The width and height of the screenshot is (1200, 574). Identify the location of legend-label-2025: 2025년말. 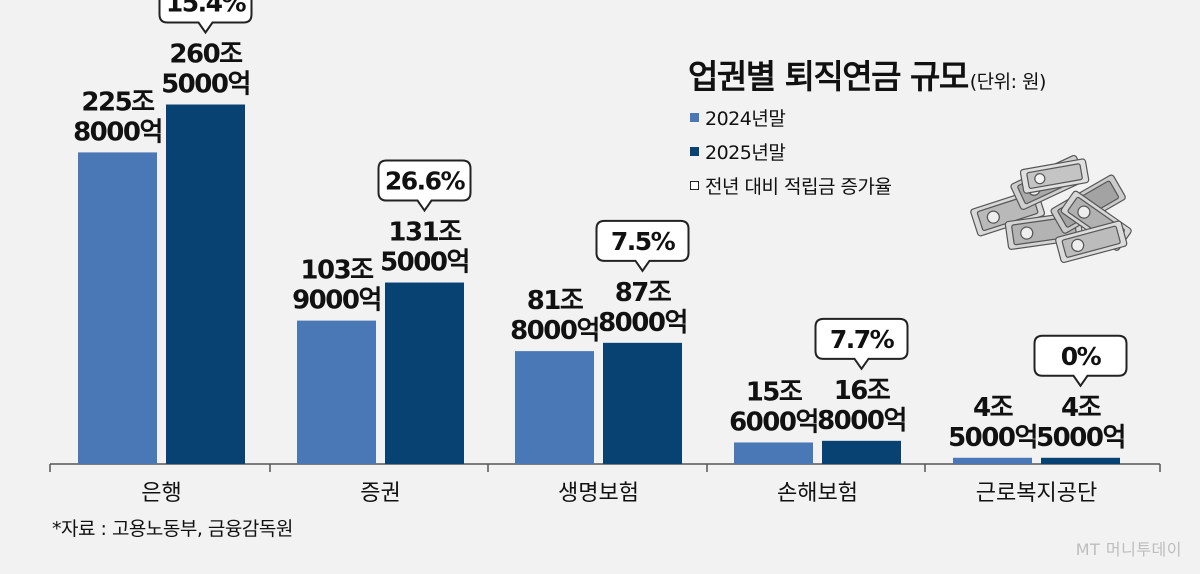
(745, 152).